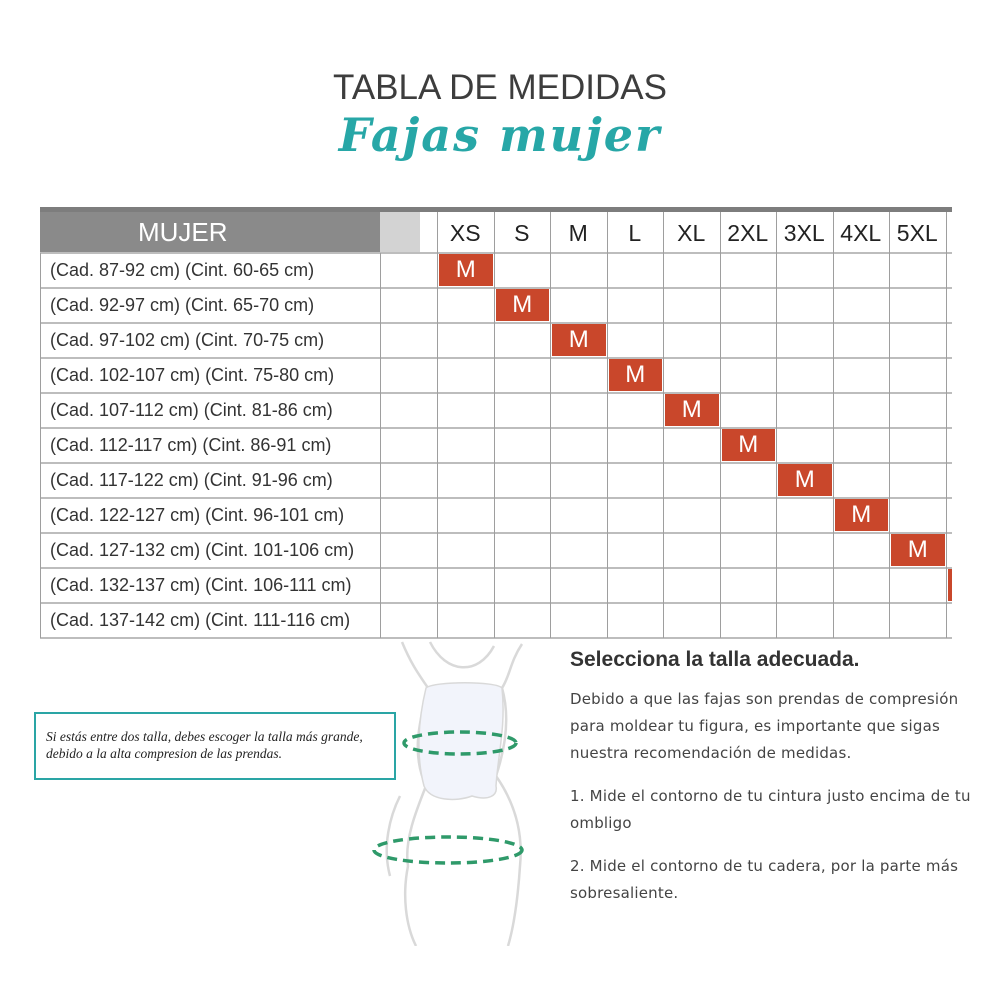  I want to click on size-header-3xl: 3XL, so click(804, 233).